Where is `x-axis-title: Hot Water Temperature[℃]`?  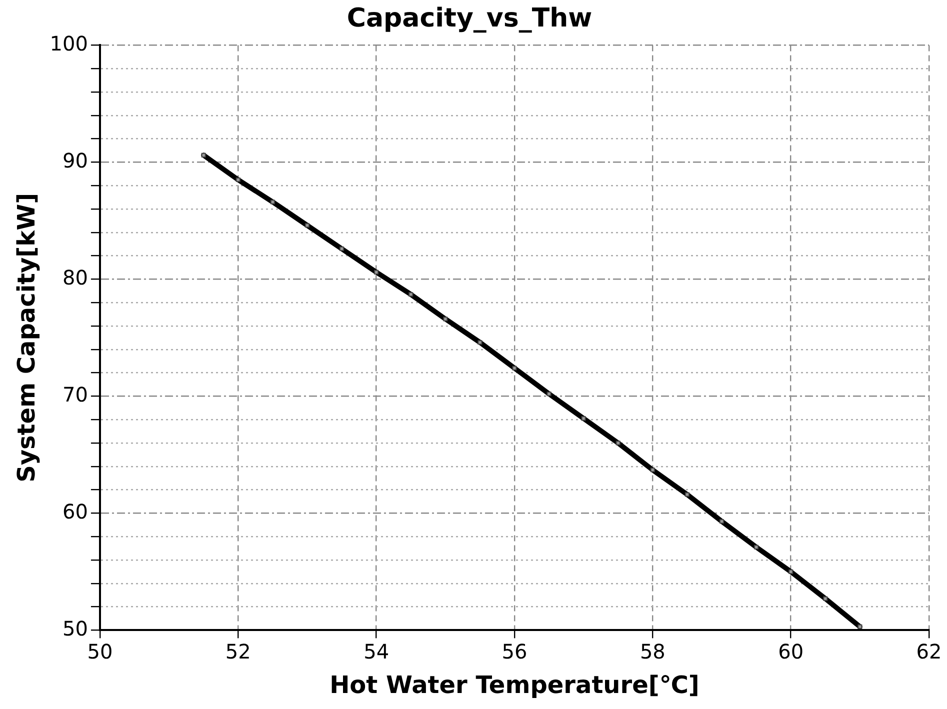
x-axis-title: Hot Water Temperature[℃] is located at coordinates (515, 684).